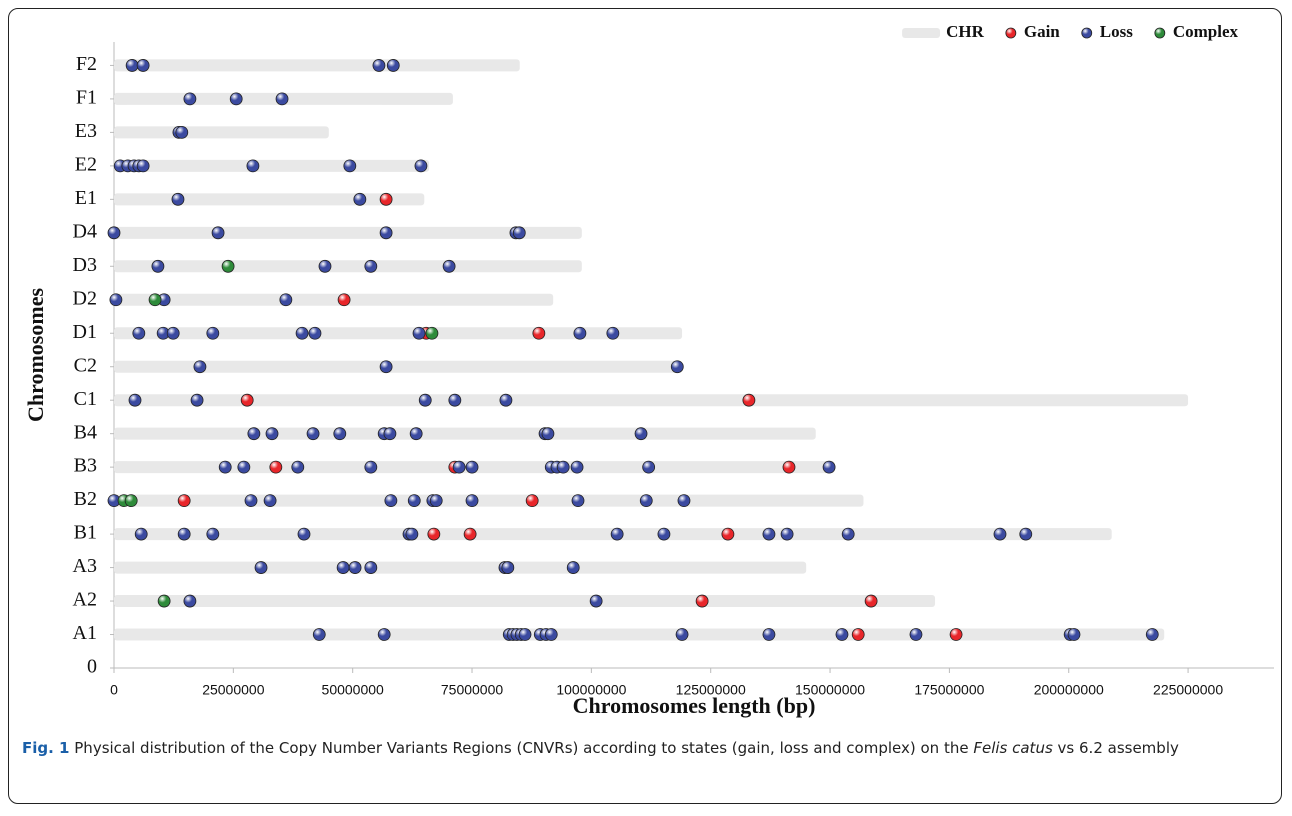 This screenshot has width=1292, height=816. I want to click on legend-label: Gain, so click(1042, 31).